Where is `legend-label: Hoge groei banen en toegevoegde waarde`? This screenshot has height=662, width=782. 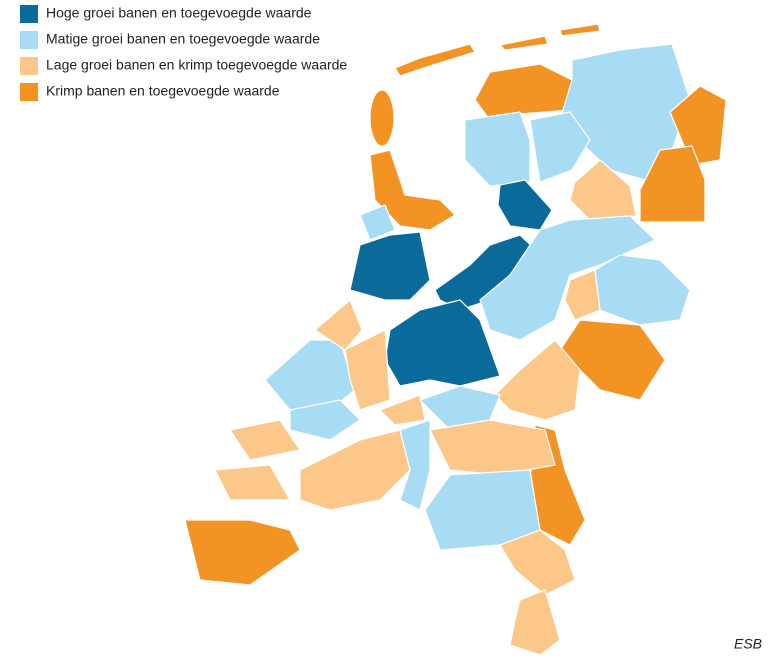 legend-label: Hoge groei banen en toegevoegde waarde is located at coordinates (179, 13).